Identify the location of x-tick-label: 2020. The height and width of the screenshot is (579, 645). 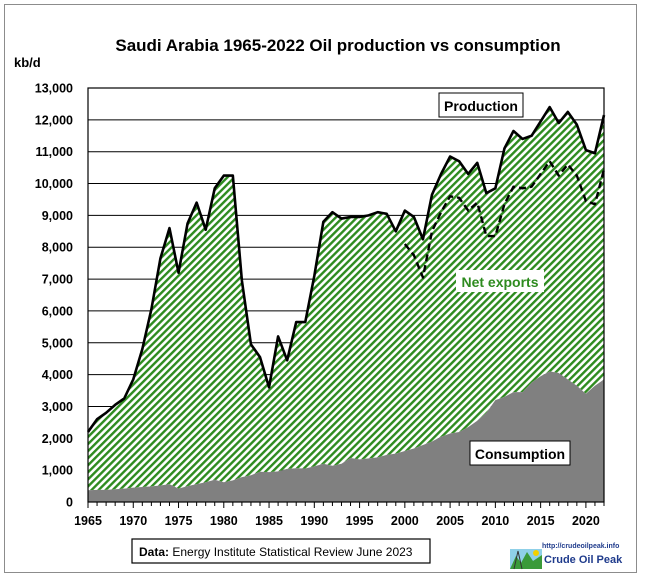
(586, 521).